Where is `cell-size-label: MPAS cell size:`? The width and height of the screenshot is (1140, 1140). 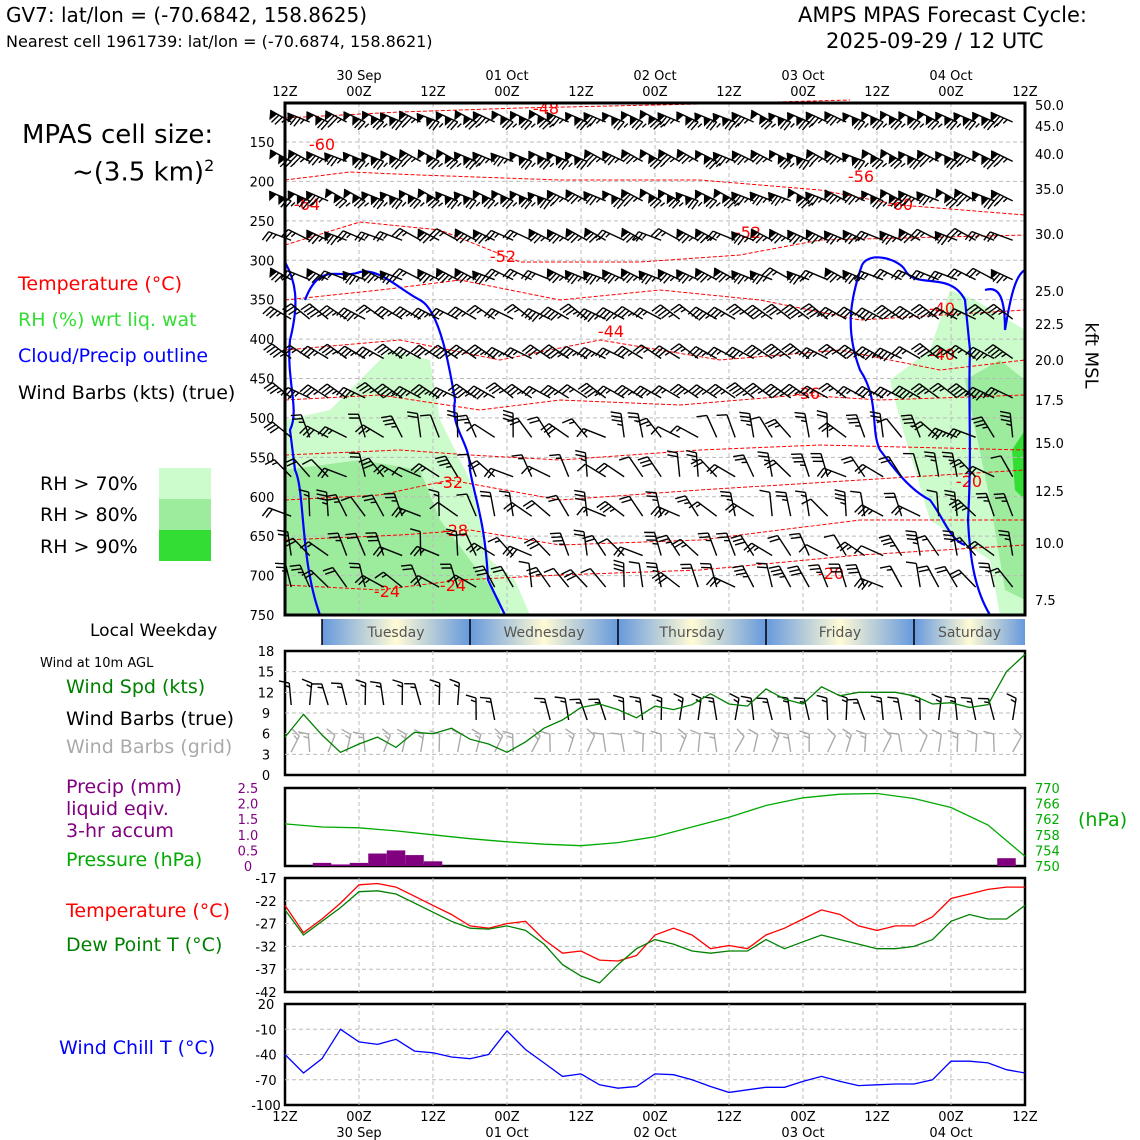
cell-size-label: MPAS cell size: is located at coordinates (118, 135).